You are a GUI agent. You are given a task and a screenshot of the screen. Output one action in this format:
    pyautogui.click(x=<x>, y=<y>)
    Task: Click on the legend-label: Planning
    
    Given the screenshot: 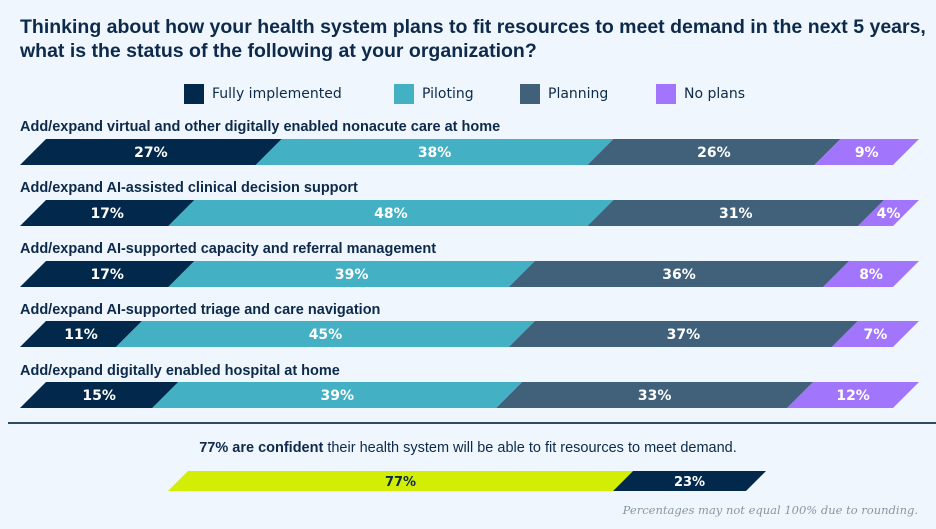 What is the action you would take?
    pyautogui.click(x=578, y=94)
    